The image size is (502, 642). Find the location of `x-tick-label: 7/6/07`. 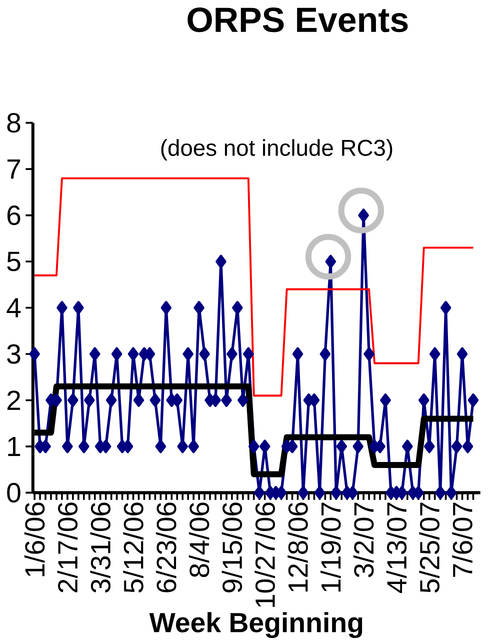

x-tick-label: 7/6/07 is located at coordinates (462, 539).